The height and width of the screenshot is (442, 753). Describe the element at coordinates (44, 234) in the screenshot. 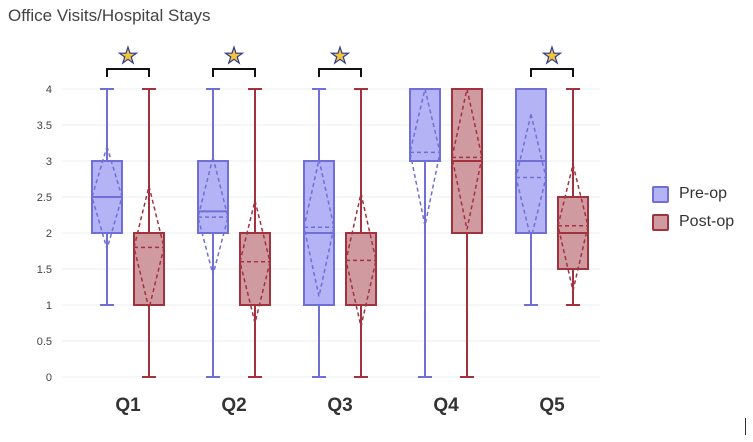

I see `y-axis-ticks: 0 0.5 1 1.5 2 2.5 3 3.5 4` at that location.